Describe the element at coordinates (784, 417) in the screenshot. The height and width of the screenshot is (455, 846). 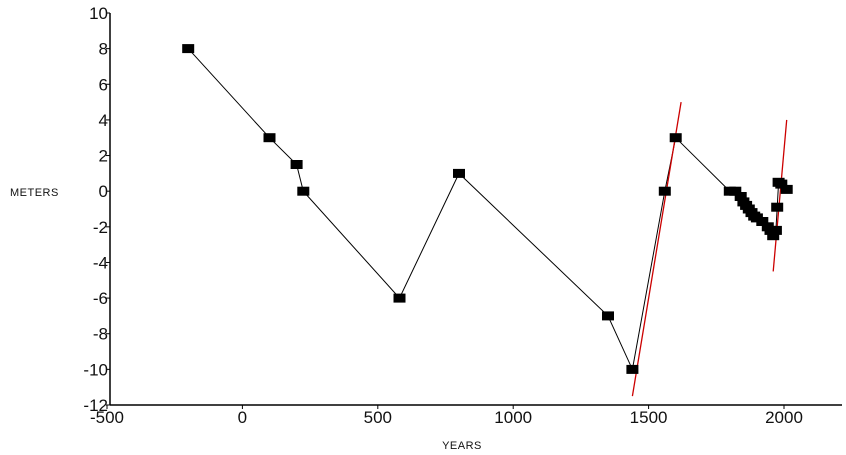
I see `x-tick-label: 2000` at that location.